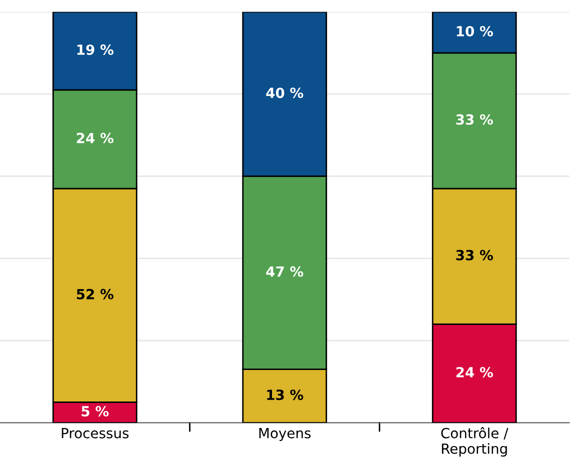  Describe the element at coordinates (285, 93) in the screenshot. I see `data-label: 40 %` at that location.